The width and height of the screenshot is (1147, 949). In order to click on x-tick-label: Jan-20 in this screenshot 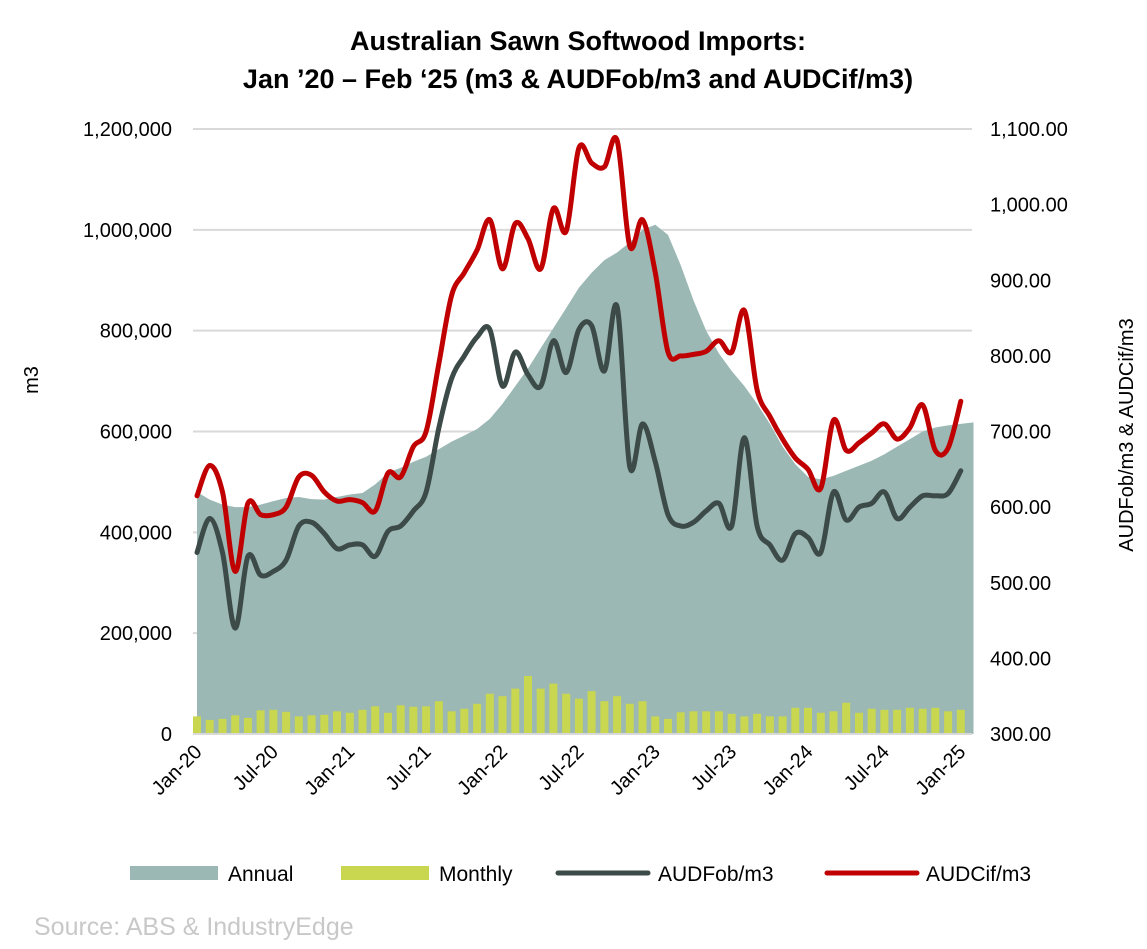, I will do `click(177, 770)`.